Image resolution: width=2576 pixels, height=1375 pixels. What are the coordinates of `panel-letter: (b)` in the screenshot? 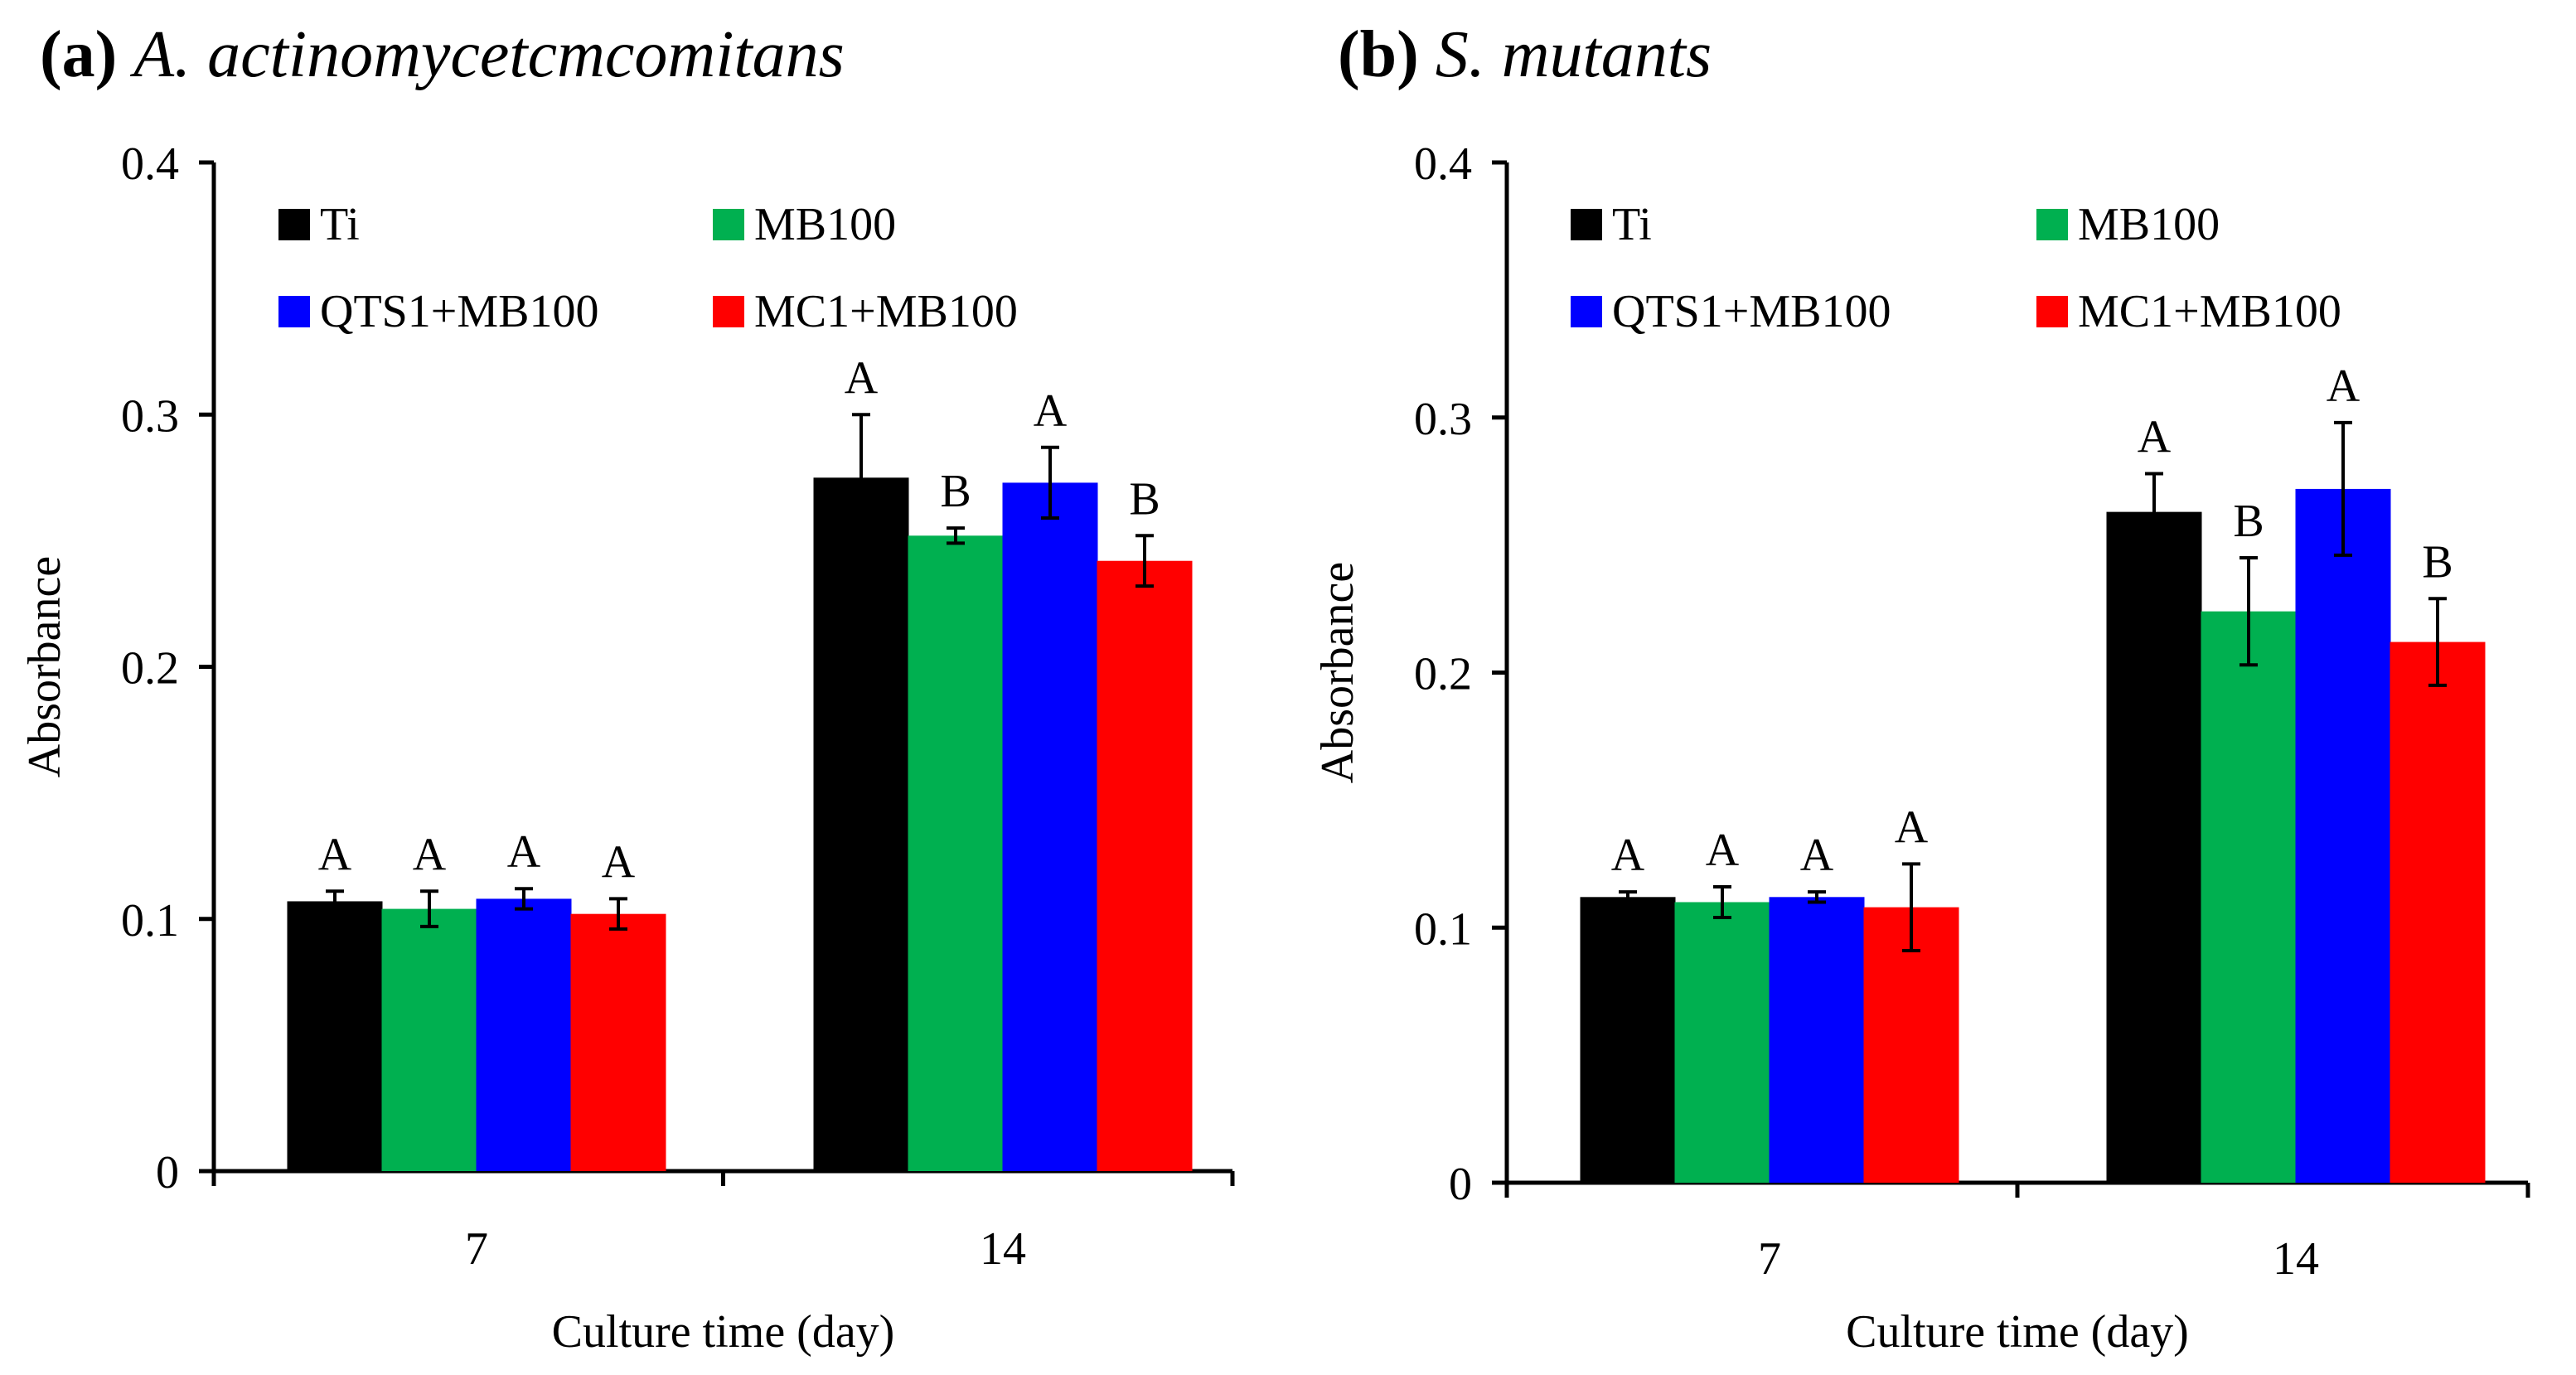 It's located at (1378, 55).